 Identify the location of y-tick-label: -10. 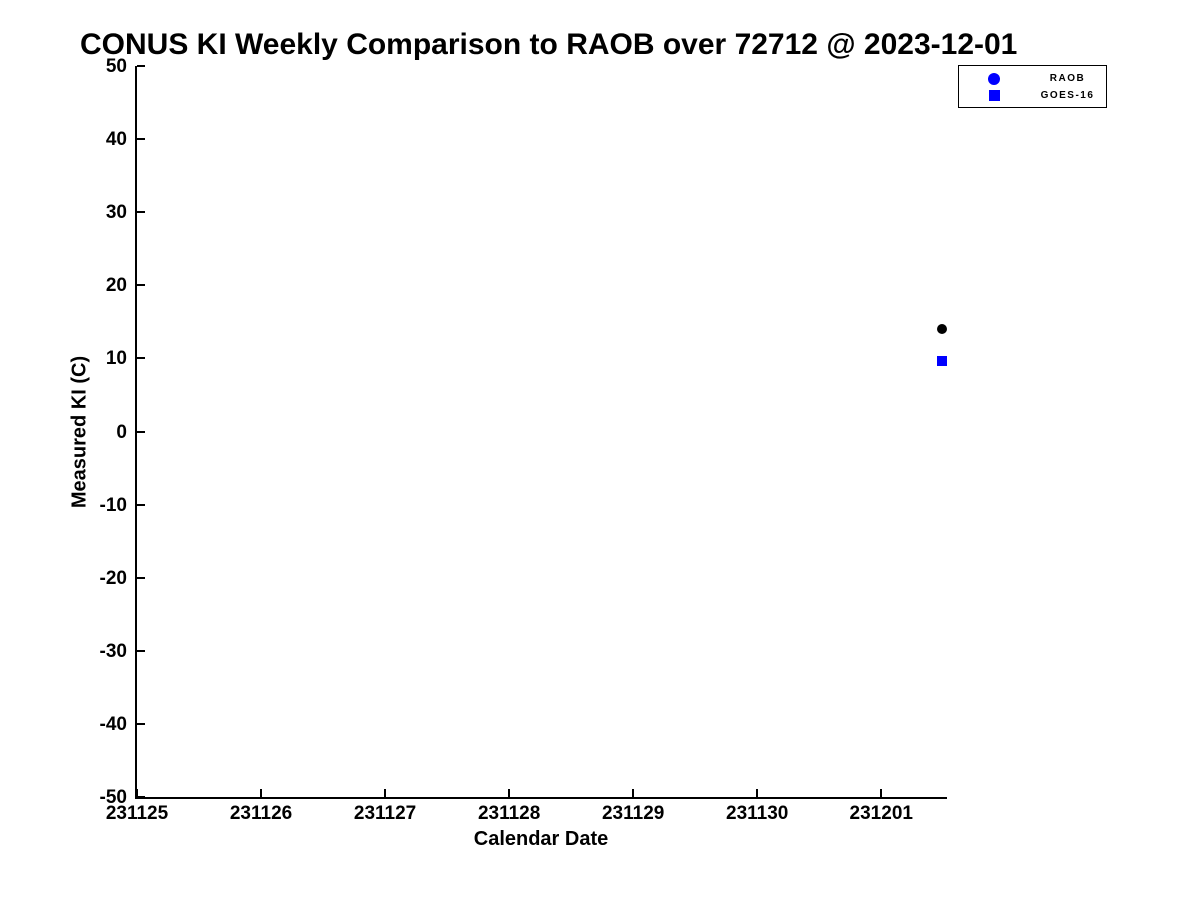
(113, 505).